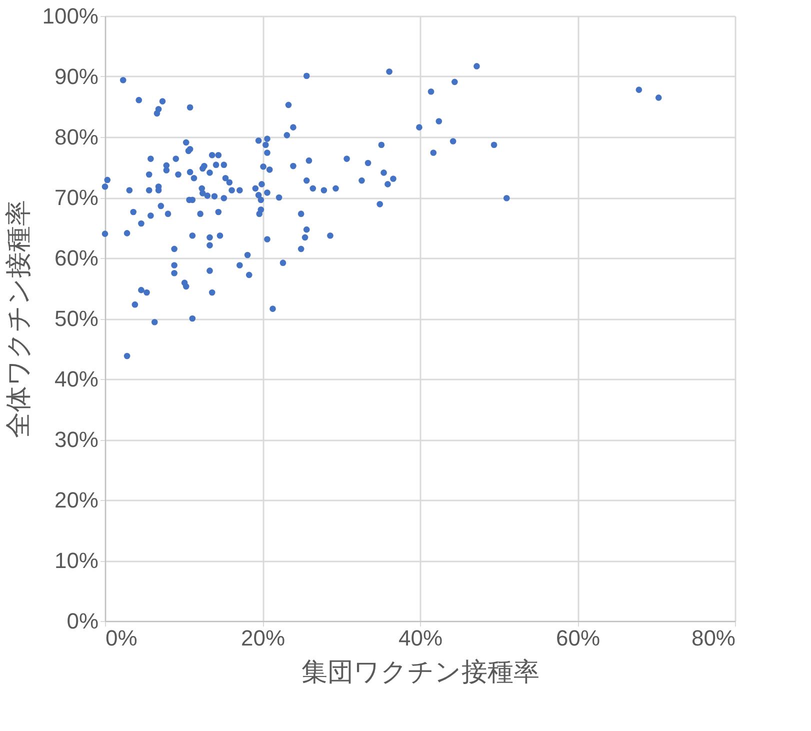 This screenshot has height=731, width=811. Describe the element at coordinates (421, 671) in the screenshot. I see `x-axis-title: 集団ワクチン接種率` at that location.